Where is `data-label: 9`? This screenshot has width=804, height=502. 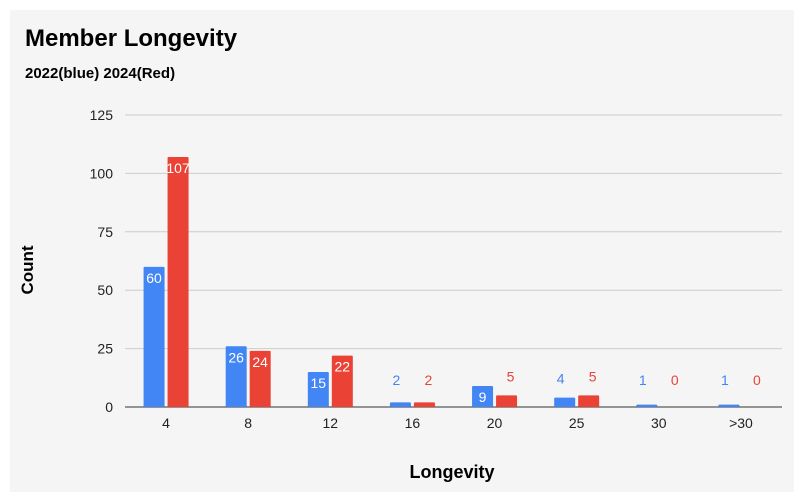
data-label: 9 is located at coordinates (483, 397).